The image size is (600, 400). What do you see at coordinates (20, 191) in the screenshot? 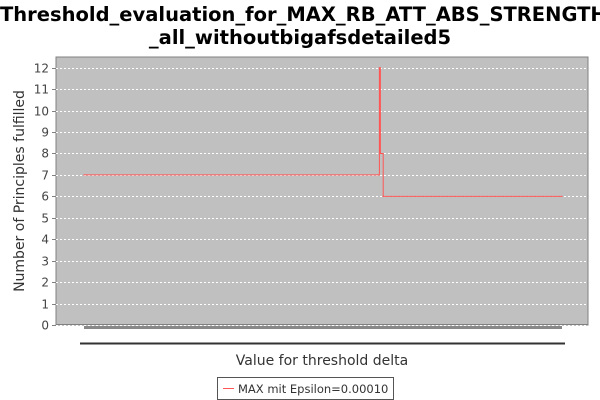
I see `y-axis-label: Number of Principles fulfilled` at bounding box center [20, 191].